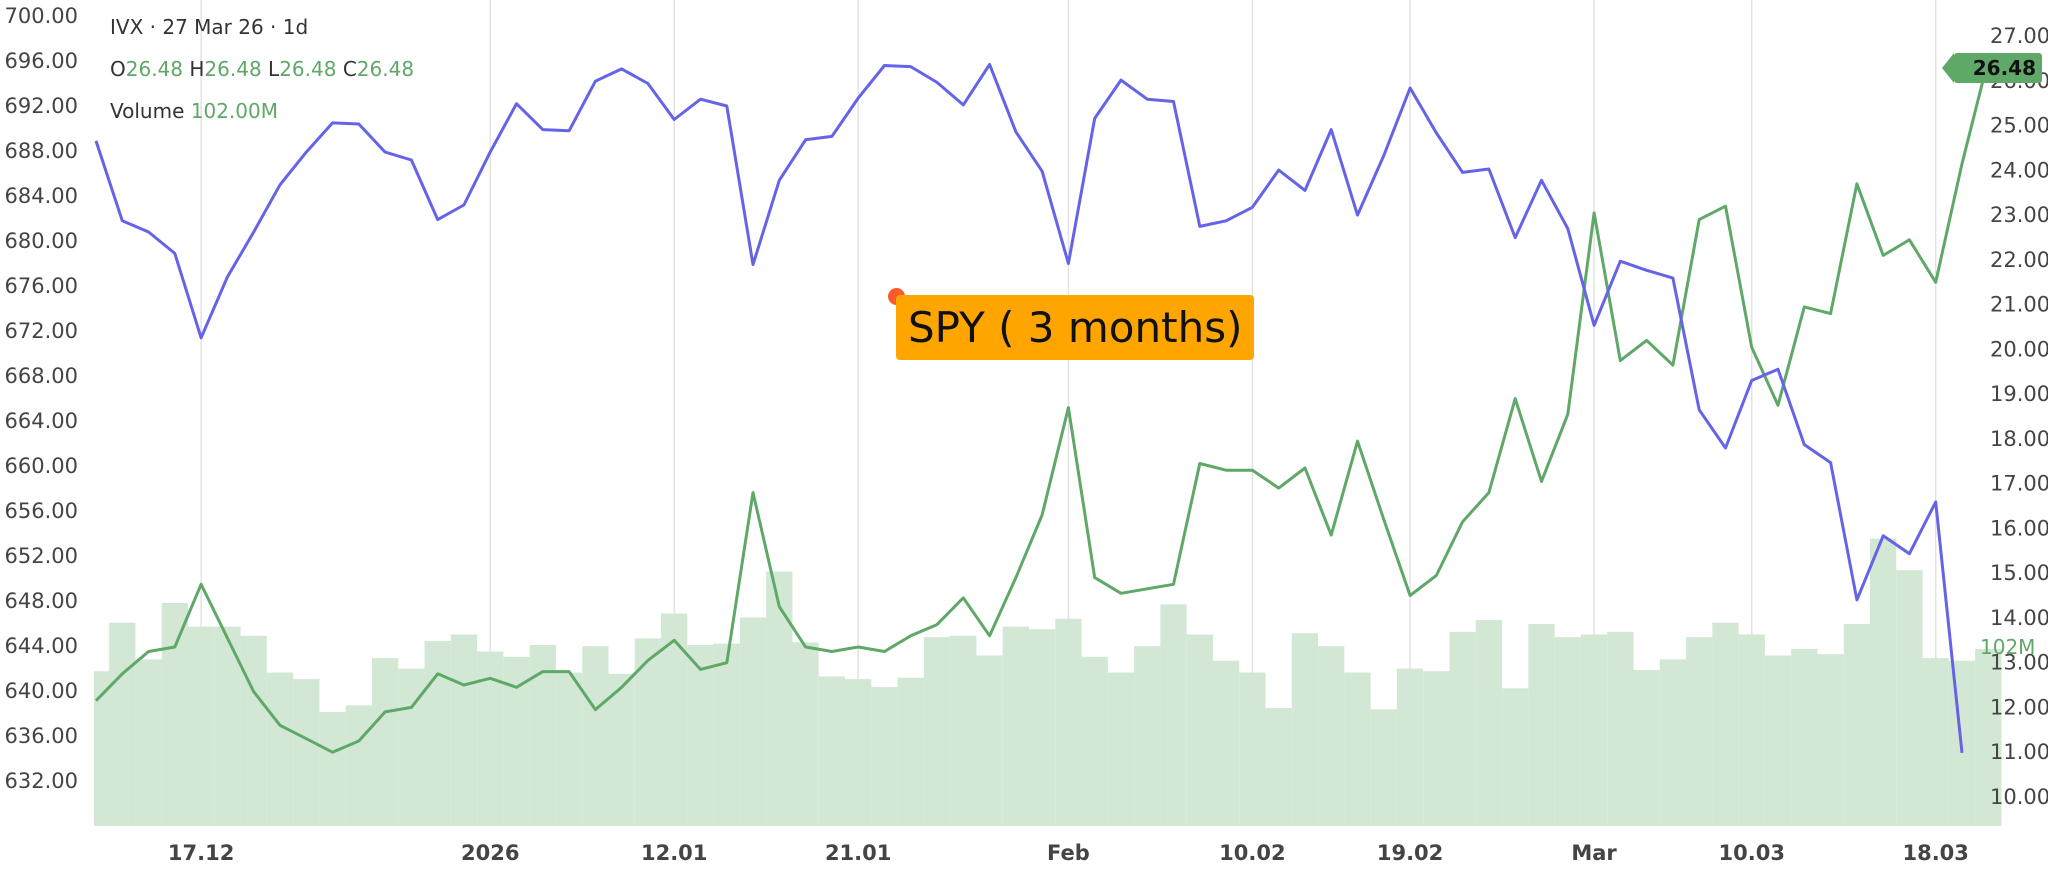 The width and height of the screenshot is (2048, 874). What do you see at coordinates (201, 853) in the screenshot?
I see `x-tick-label: 17.12` at bounding box center [201, 853].